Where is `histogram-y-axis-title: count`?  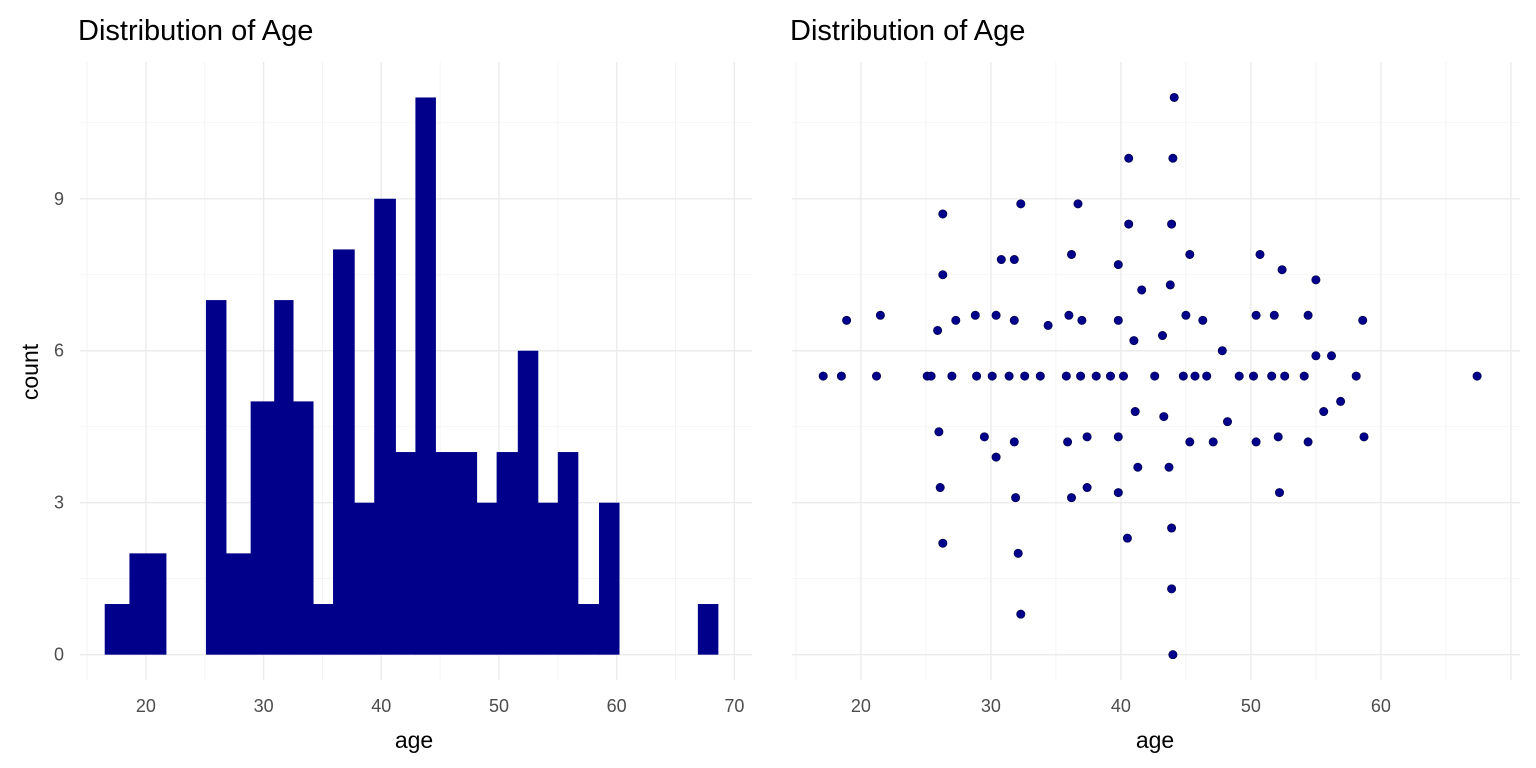 histogram-y-axis-title: count is located at coordinates (30, 371).